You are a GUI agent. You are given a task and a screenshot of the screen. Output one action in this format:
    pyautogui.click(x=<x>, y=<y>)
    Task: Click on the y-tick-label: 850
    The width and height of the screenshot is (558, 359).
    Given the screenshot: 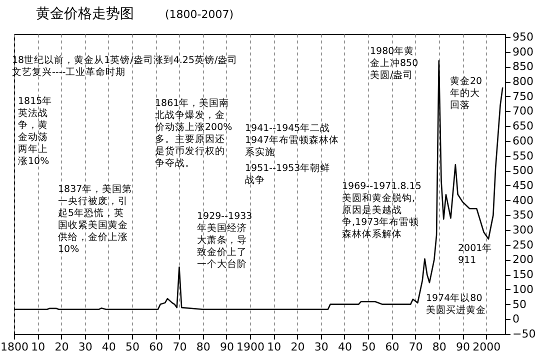 What is the action you would take?
    pyautogui.click(x=523, y=67)
    